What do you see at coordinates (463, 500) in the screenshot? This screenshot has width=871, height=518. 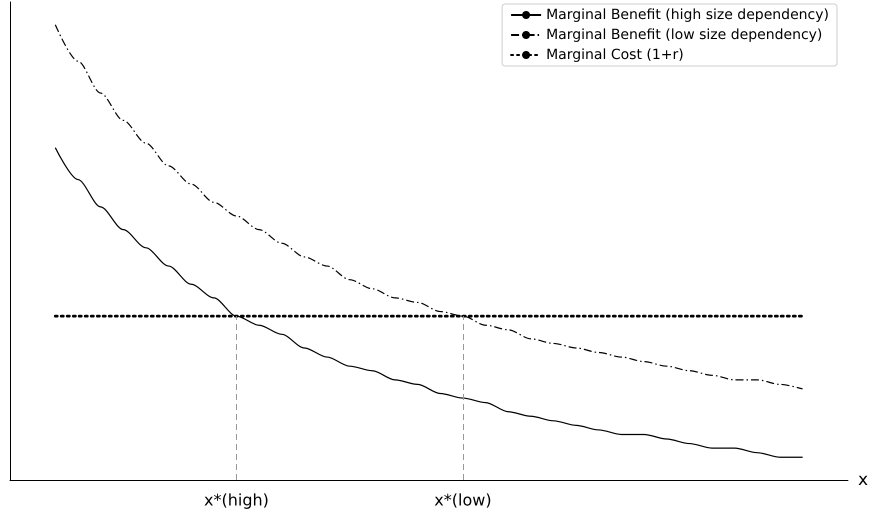 I see `x-tick-label: x*(low)` at bounding box center [463, 500].